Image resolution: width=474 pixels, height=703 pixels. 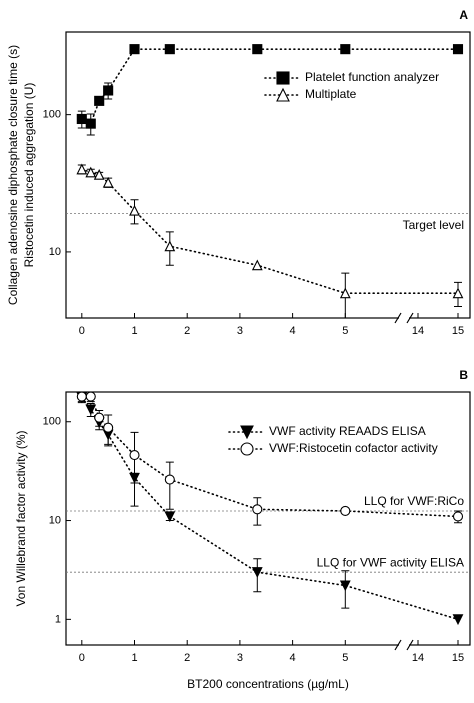 I want to click on reference-label: LLQ for VWF:RiCo, so click(x=414, y=501).